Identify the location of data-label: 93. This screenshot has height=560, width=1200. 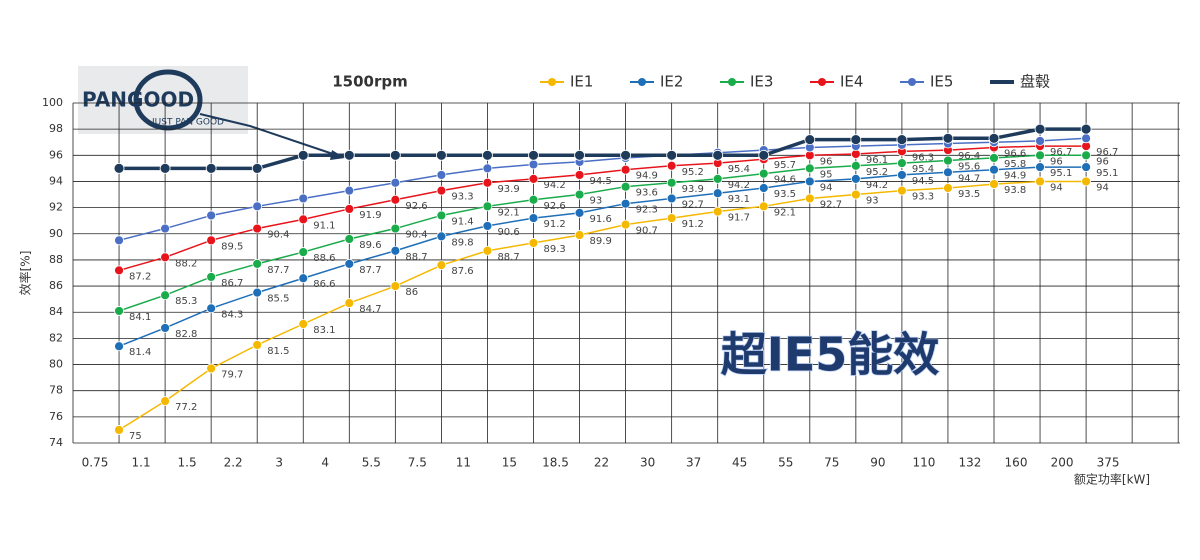
(596, 201).